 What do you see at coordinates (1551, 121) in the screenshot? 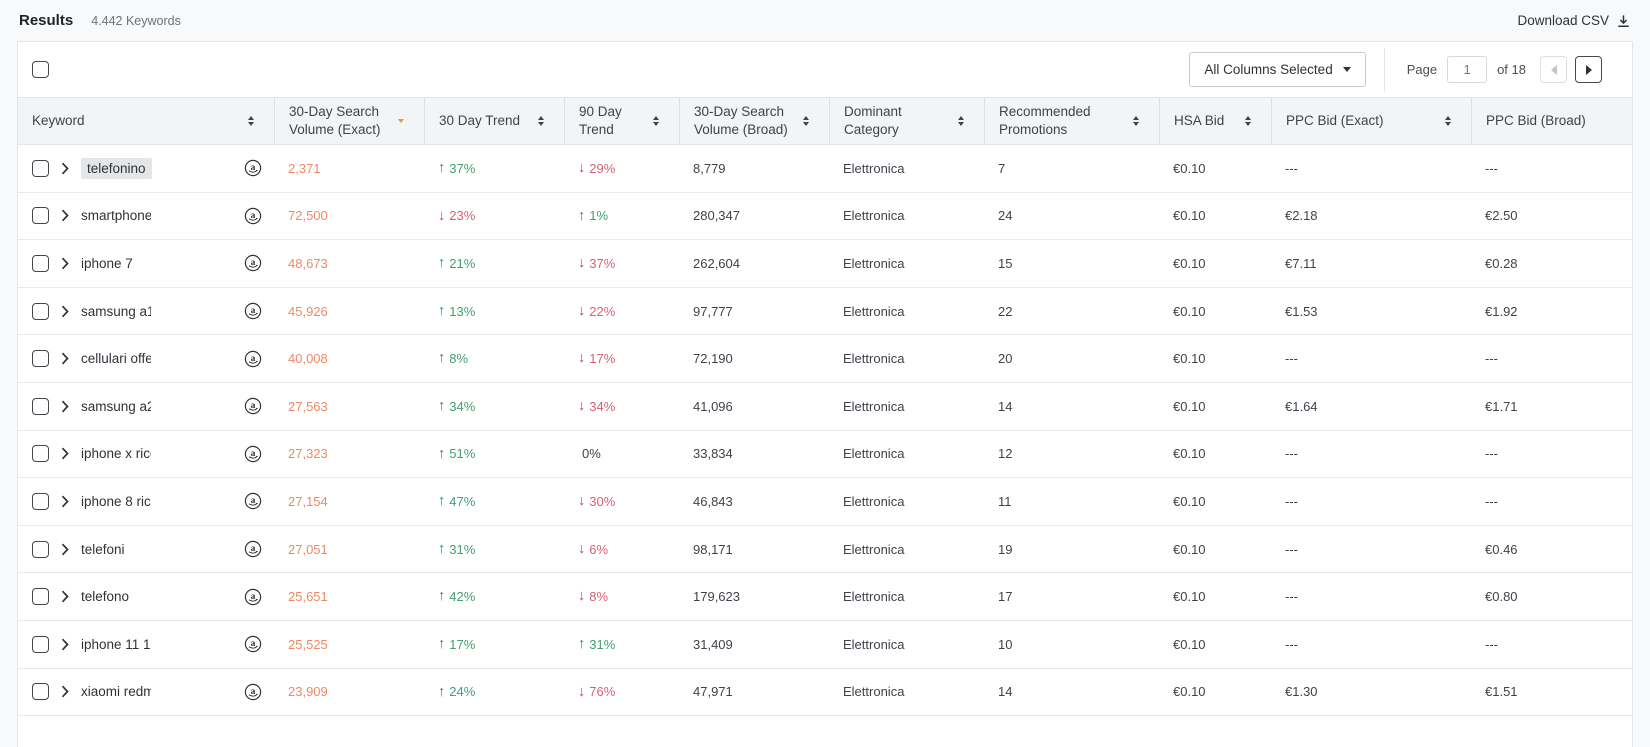
I see `column-header: PPC Bid (Broad)` at bounding box center [1551, 121].